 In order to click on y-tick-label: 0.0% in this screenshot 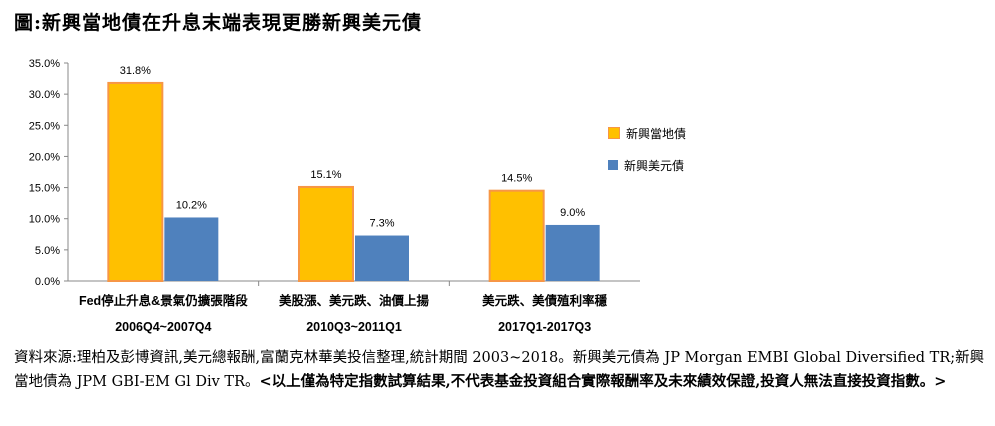, I will do `click(47, 282)`.